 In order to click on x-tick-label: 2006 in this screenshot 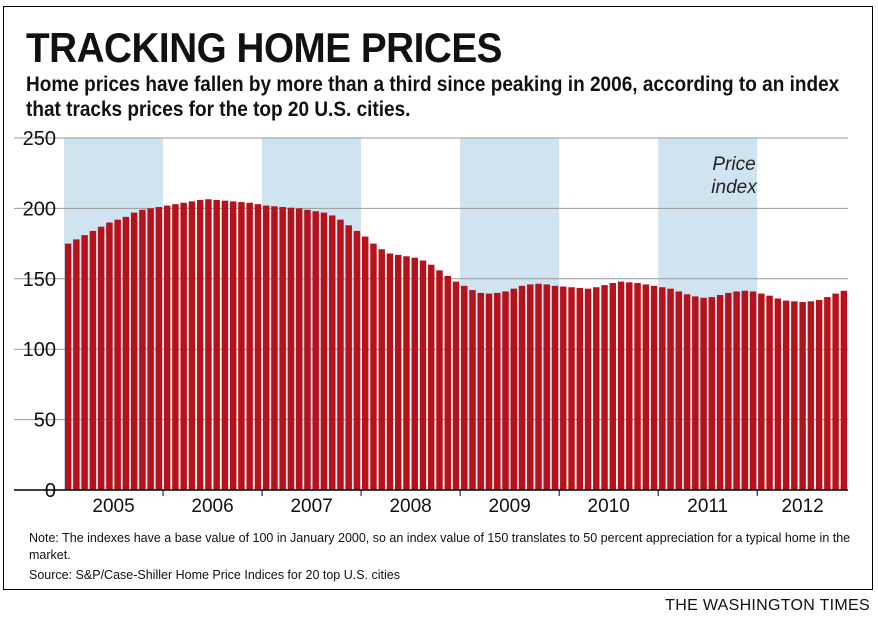, I will do `click(212, 506)`.